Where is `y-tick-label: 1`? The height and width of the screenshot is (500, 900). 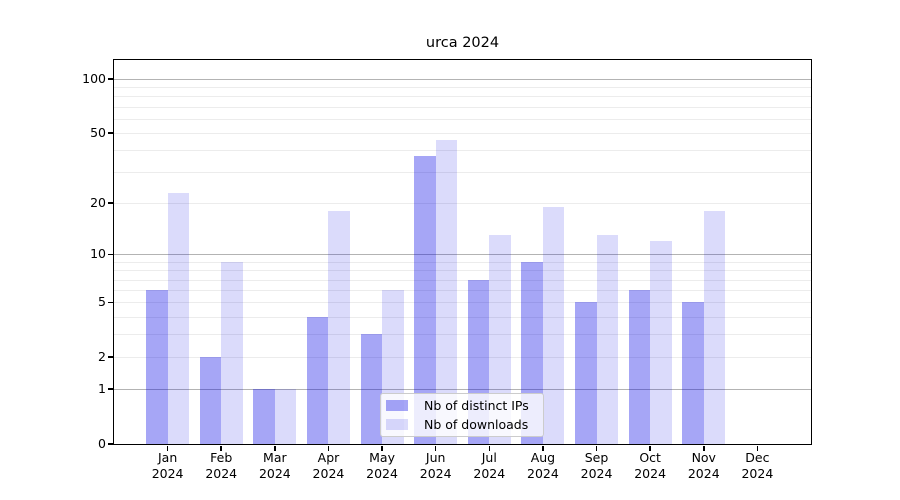
y-tick-label: 1 is located at coordinates (102, 389).